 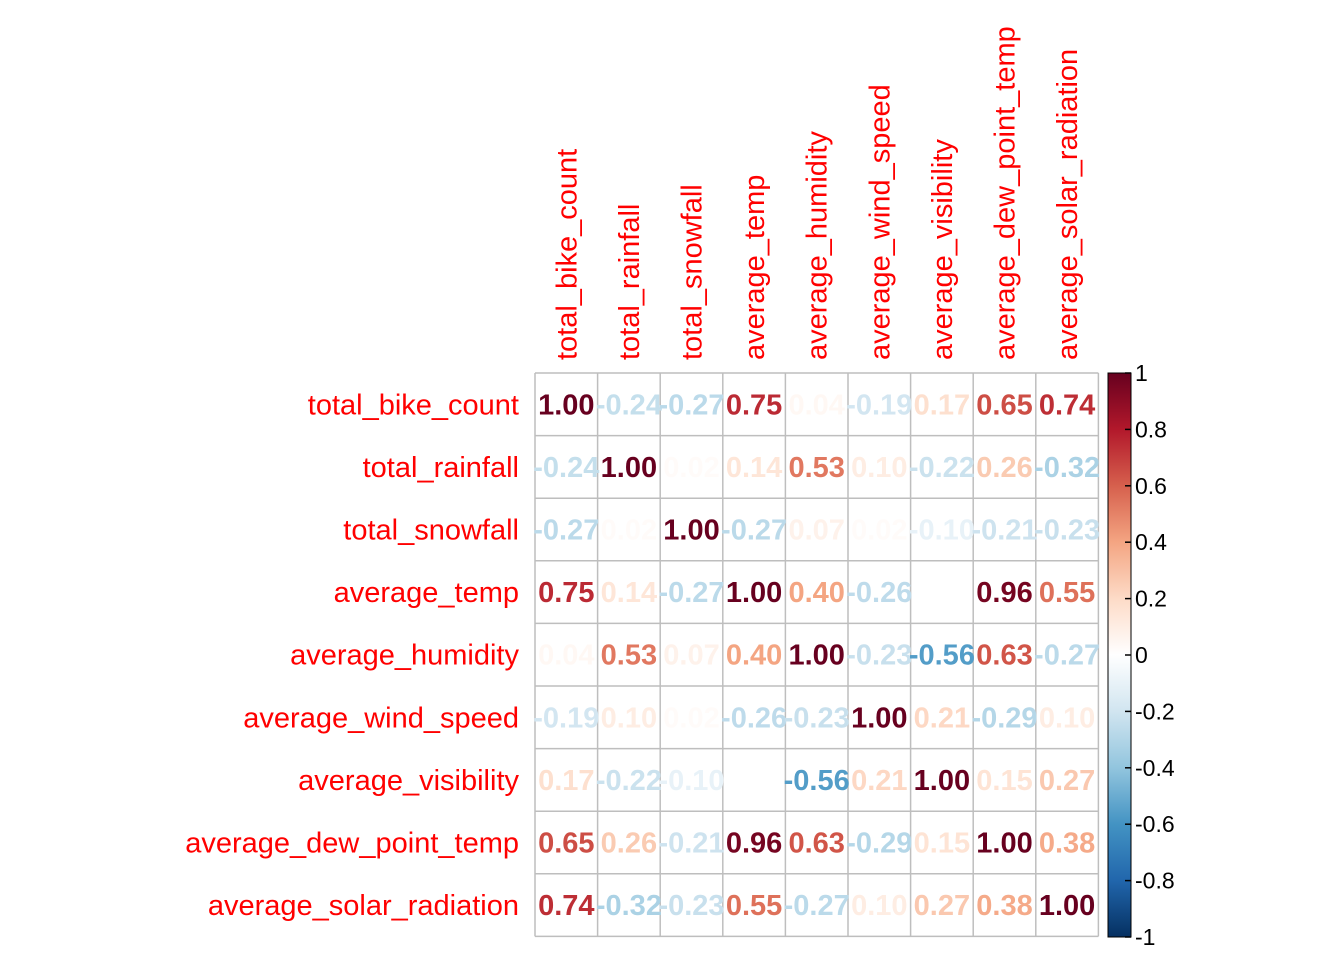 I want to click on colorbar-tick-label: -0.8, so click(x=1155, y=881).